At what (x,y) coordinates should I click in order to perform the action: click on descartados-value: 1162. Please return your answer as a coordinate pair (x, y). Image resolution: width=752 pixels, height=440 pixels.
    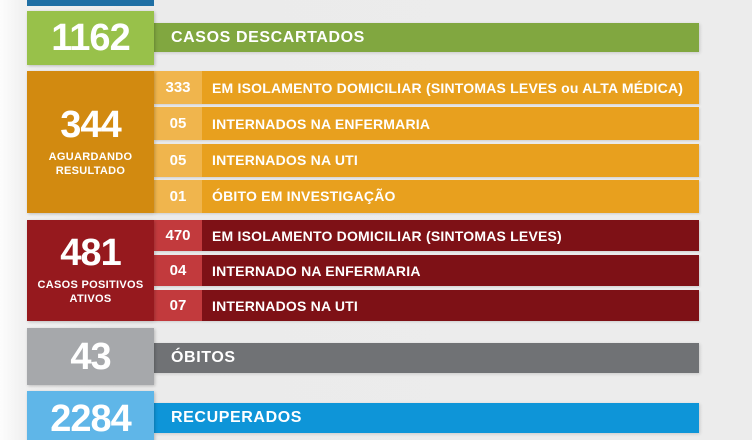
    Looking at the image, I should click on (90, 38).